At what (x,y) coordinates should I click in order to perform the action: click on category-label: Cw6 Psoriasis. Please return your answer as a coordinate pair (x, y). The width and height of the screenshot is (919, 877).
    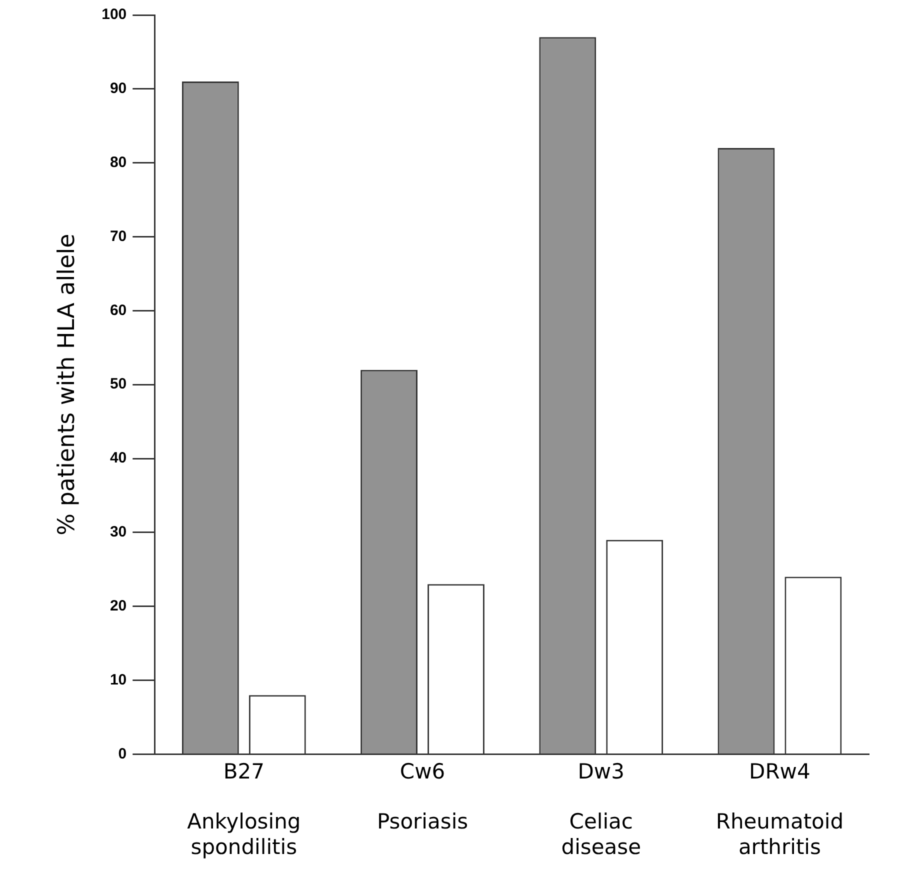
    Looking at the image, I should click on (422, 796).